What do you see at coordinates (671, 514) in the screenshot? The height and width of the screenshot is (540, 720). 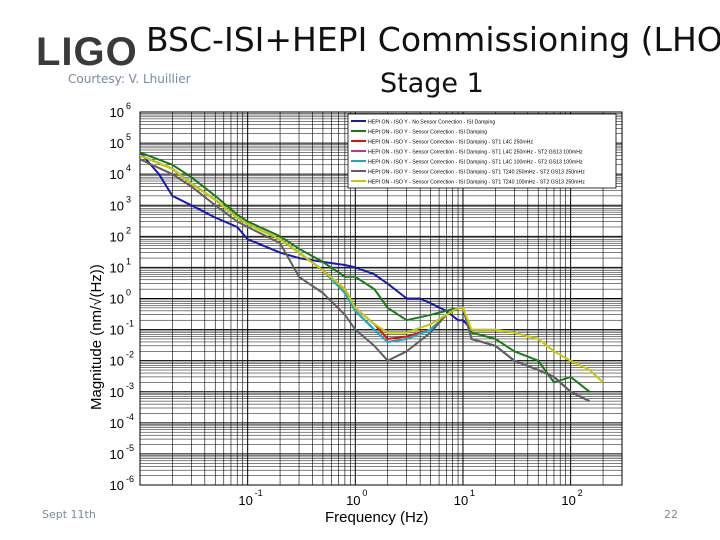 I see `page-number: 22` at bounding box center [671, 514].